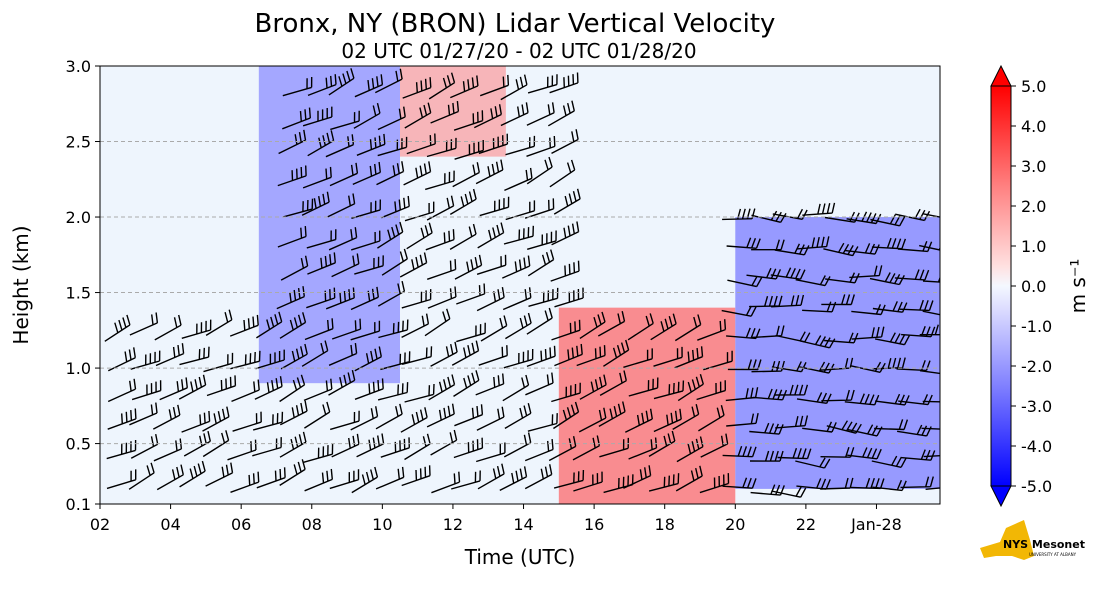  What do you see at coordinates (1031, 286) in the screenshot?
I see `colorbar-ticks: 5.0 4.0 3.0 2.0 1.0 0.0 -1.0 -2.0 -3.0 -4.0 -5.0` at bounding box center [1031, 286].